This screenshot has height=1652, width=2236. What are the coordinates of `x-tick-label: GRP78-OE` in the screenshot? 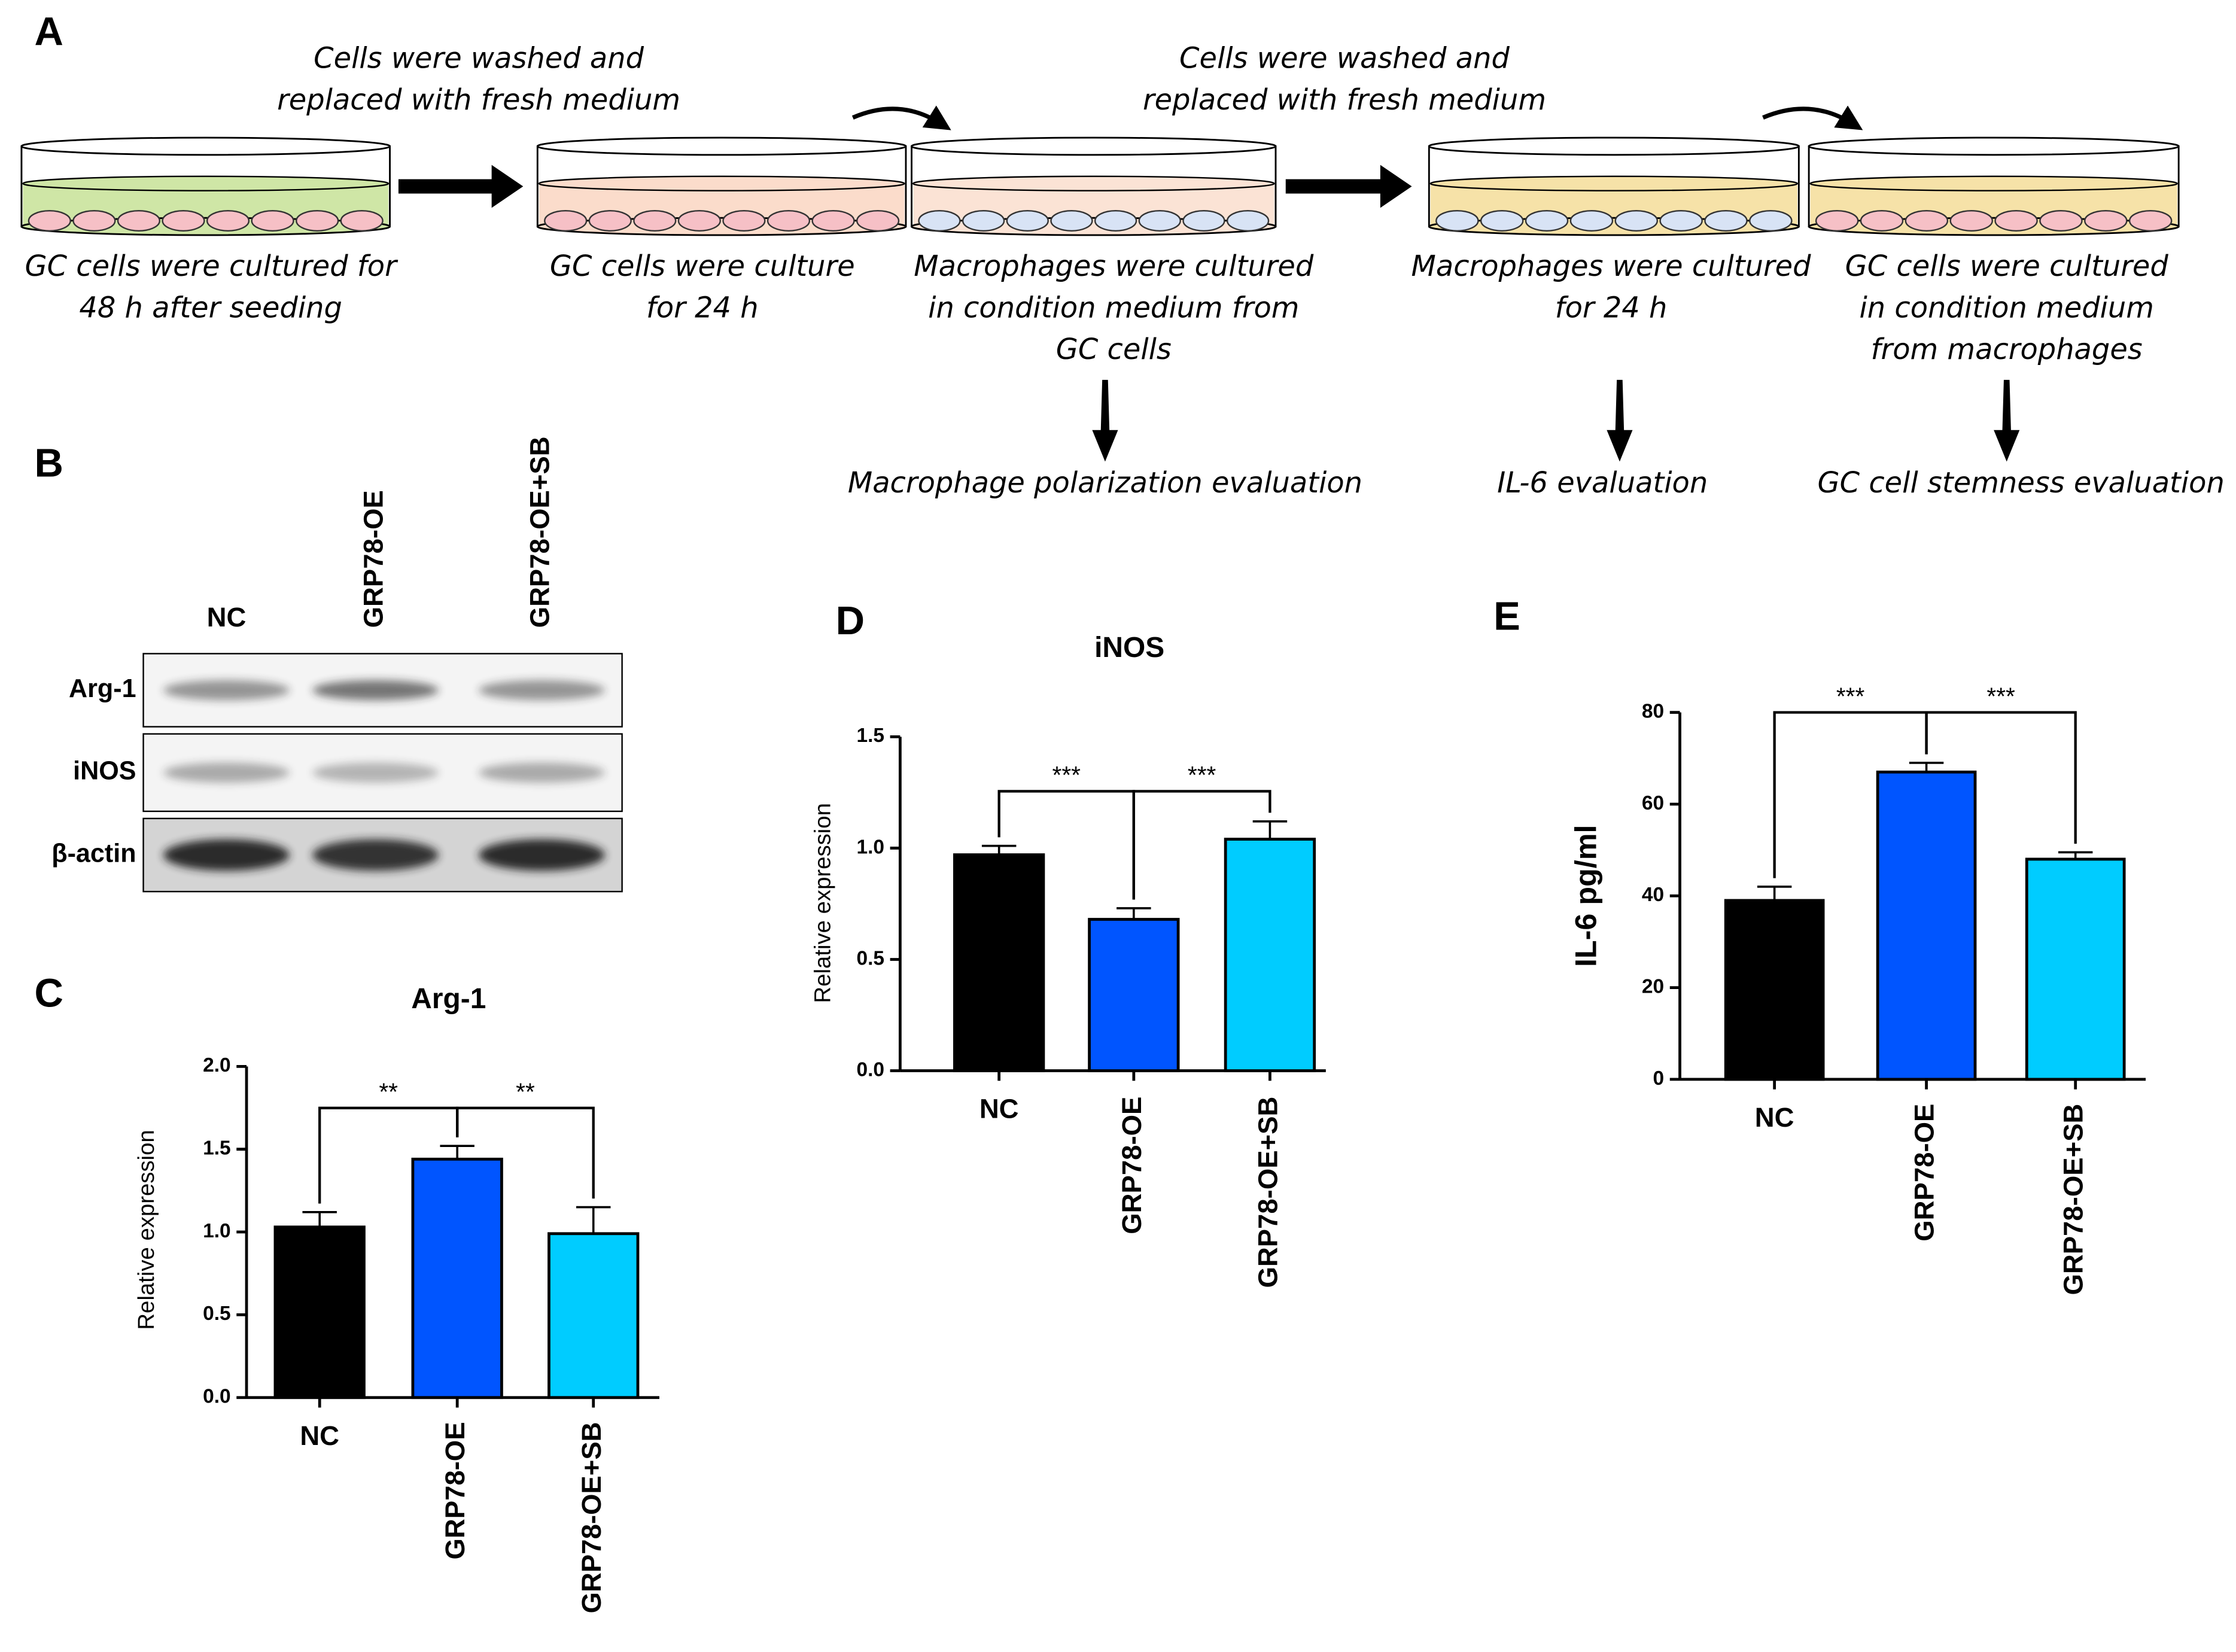 It's located at (455, 1490).